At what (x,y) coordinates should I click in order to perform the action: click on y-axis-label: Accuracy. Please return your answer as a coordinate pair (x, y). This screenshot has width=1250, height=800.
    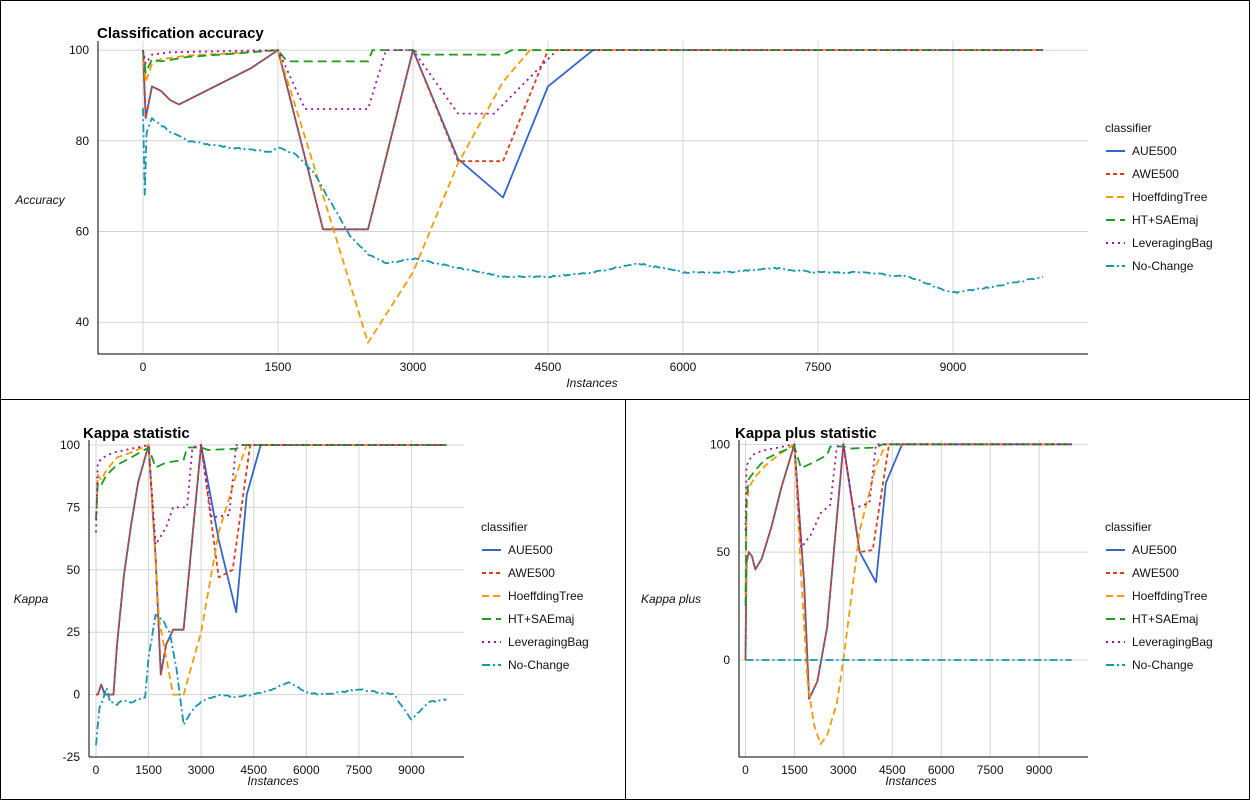
    Looking at the image, I should click on (39, 200).